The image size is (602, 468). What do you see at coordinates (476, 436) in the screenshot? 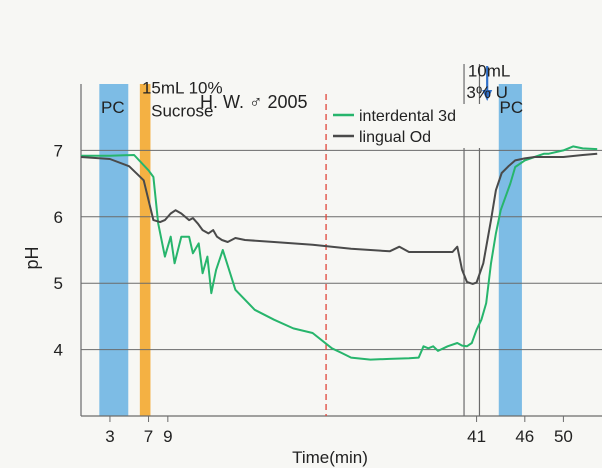
I see `x-tick-label: 41` at bounding box center [476, 436].